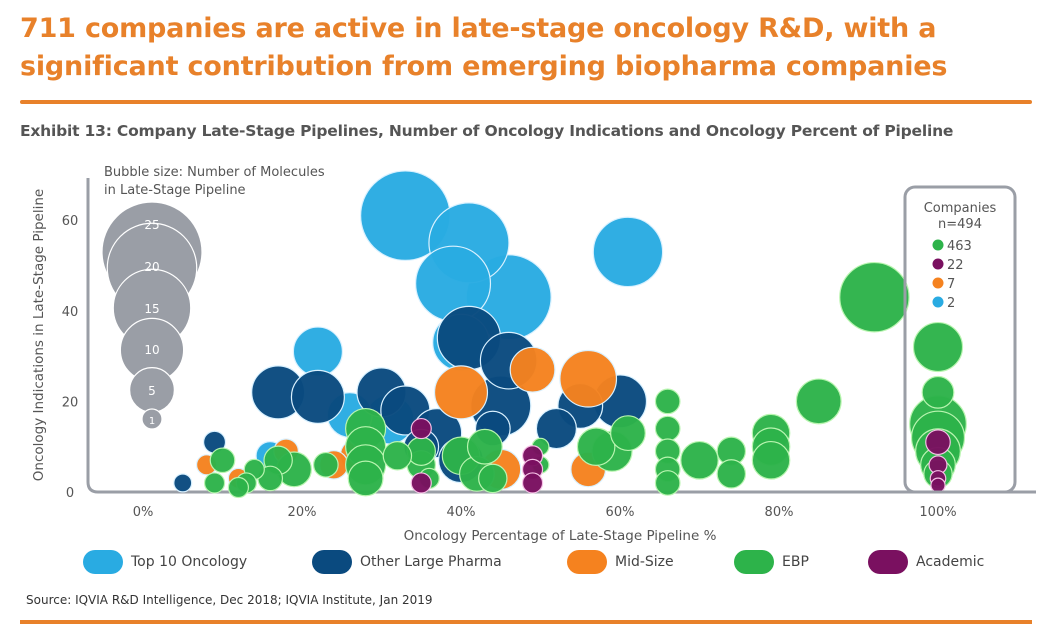 This screenshot has height=638, width=1051. I want to click on legend-item-top10: Top 10 Oncology, so click(165, 562).